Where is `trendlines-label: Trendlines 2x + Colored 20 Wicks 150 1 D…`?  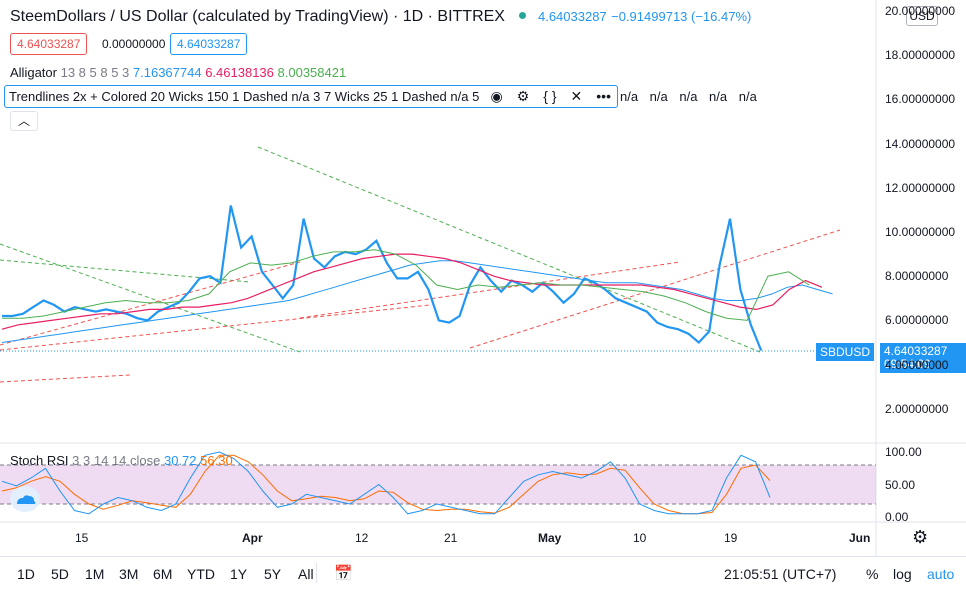 trendlines-label: Trendlines 2x + Colored 20 Wicks 150 1 D… is located at coordinates (244, 96).